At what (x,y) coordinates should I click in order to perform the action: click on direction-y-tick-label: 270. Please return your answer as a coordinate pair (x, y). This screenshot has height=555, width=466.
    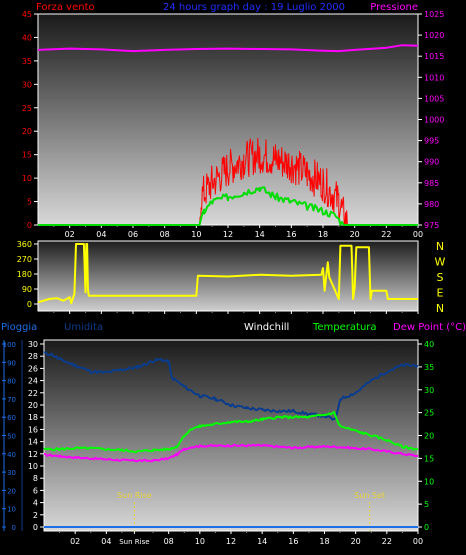
    Looking at the image, I should click on (24, 259).